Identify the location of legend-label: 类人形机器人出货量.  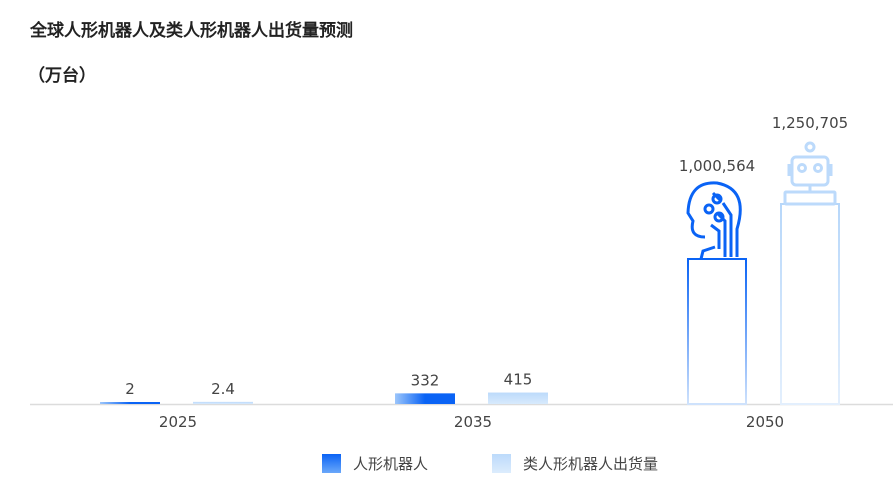
(591, 464).